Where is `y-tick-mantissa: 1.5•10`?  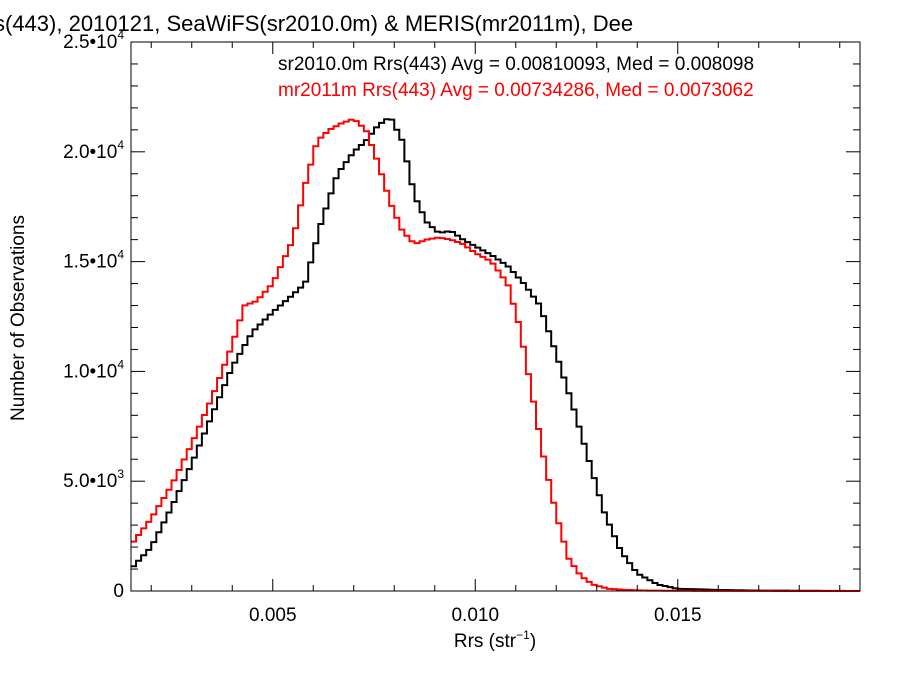
y-tick-mantissa: 1.5•10 is located at coordinates (90, 262).